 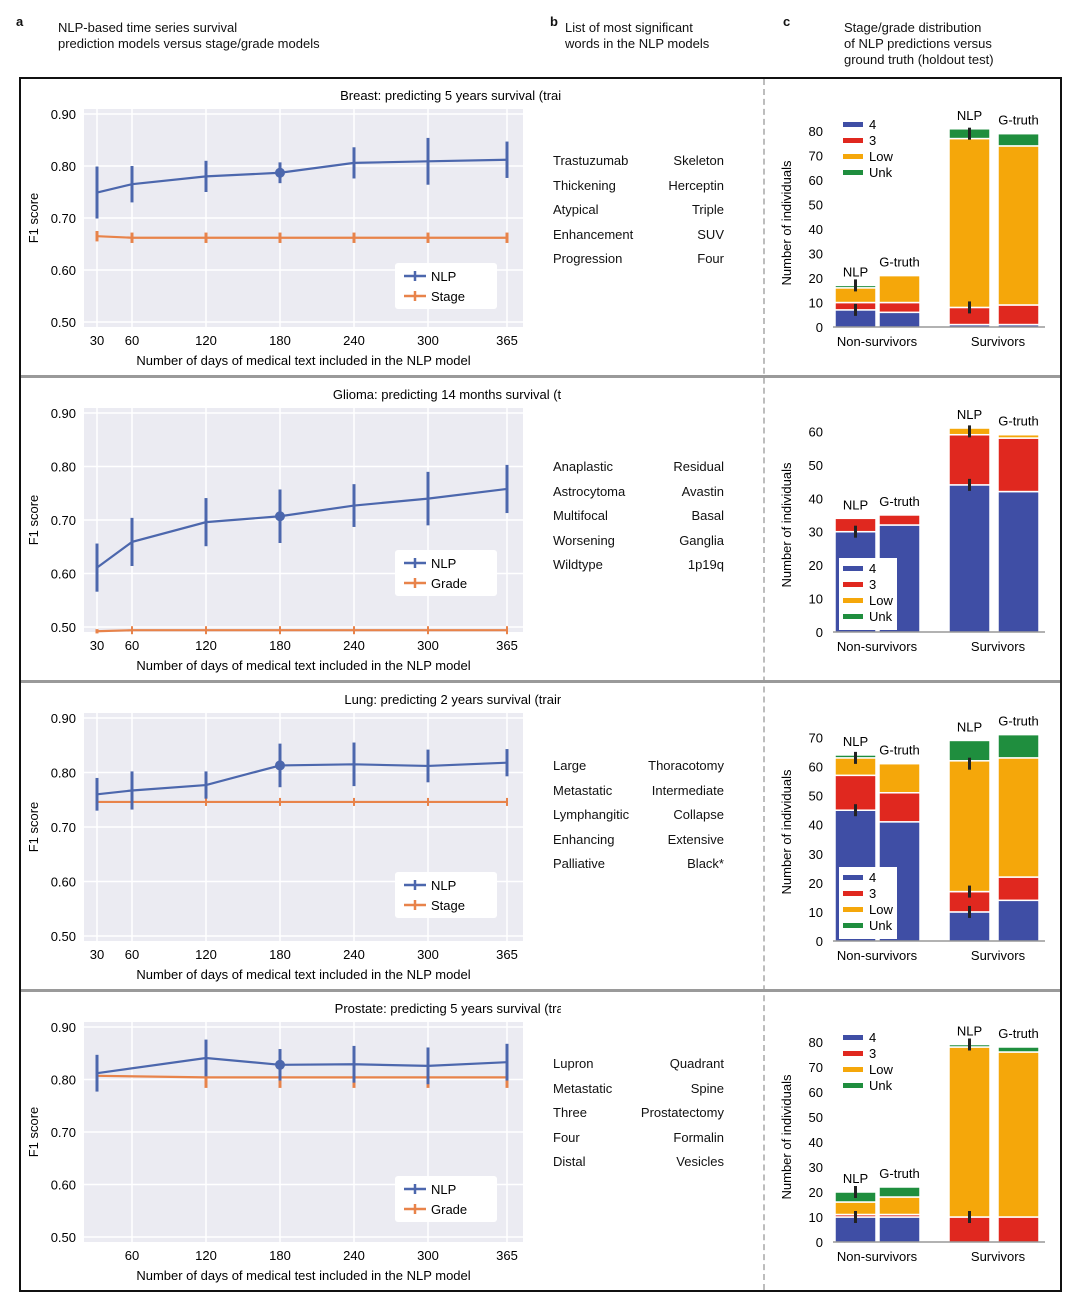 I want to click on y-tick-label: 0.60, so click(x=63, y=882).